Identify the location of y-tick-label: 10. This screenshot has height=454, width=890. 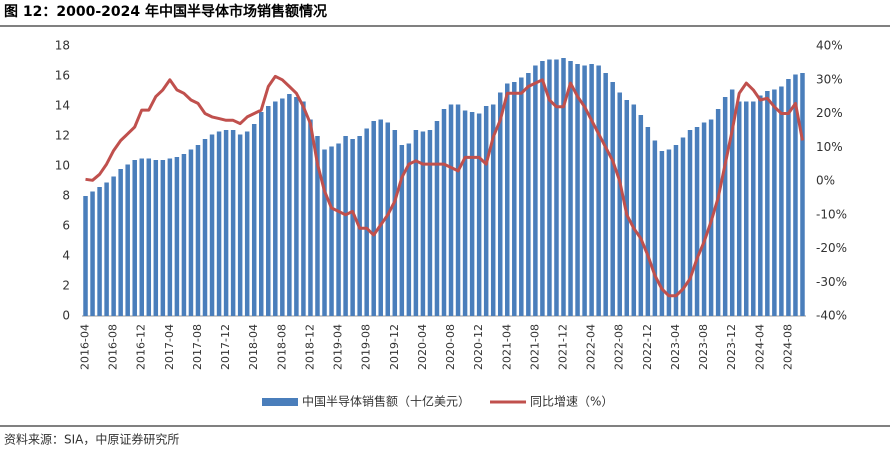
(62, 166).